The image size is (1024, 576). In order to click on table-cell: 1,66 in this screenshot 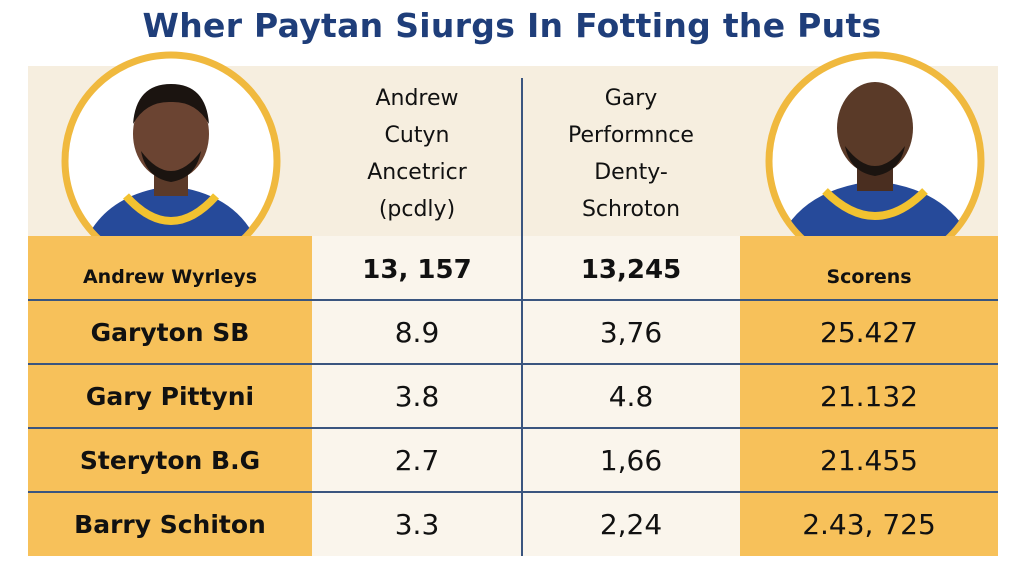, I will do `click(631, 460)`.